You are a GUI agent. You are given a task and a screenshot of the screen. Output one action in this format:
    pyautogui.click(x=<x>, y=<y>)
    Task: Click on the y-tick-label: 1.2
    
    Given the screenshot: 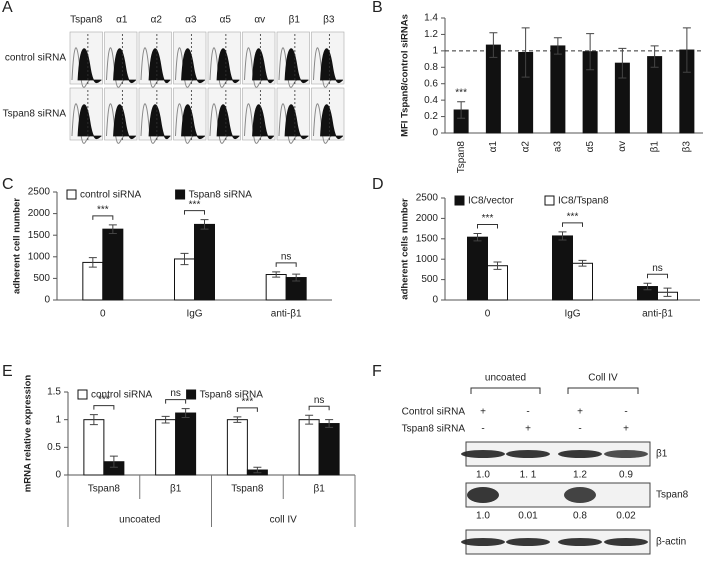 What is the action you would take?
    pyautogui.click(x=431, y=34)
    